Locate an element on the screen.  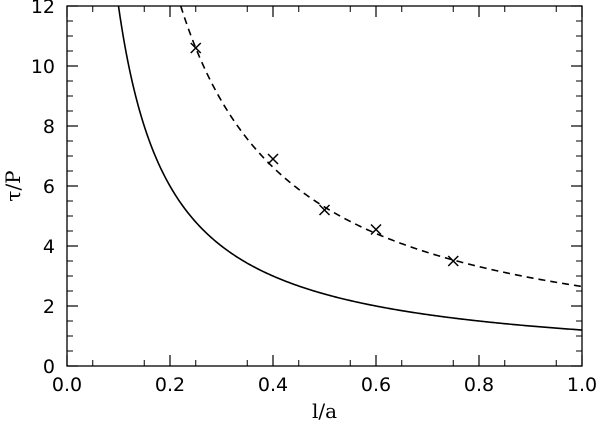
x-tick-label: 0.2 is located at coordinates (170, 385).